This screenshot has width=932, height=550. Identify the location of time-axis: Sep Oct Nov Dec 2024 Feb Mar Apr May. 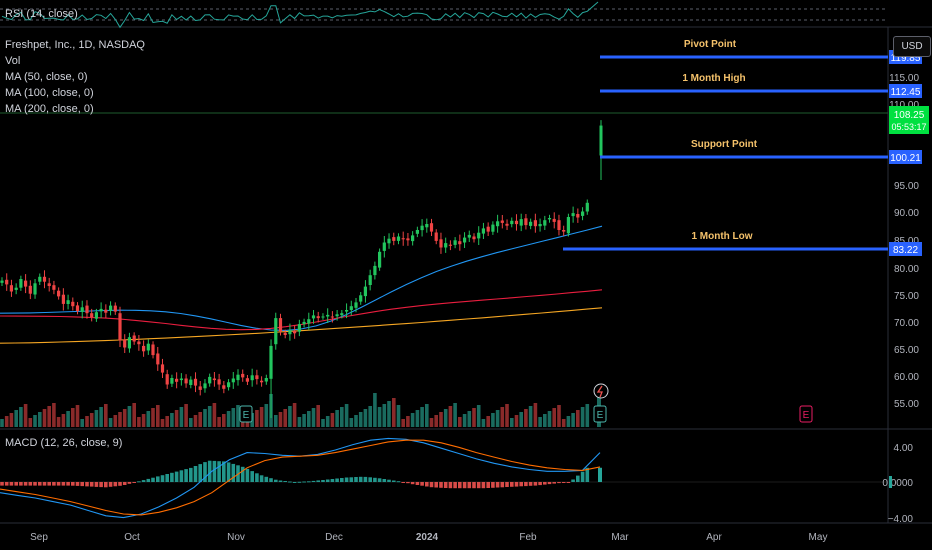
(428, 537).